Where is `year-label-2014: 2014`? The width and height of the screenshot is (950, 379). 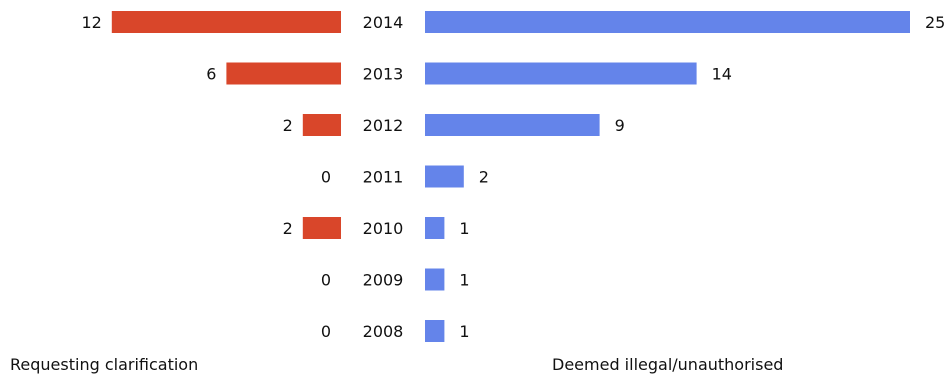 year-label-2014: 2014 is located at coordinates (383, 22).